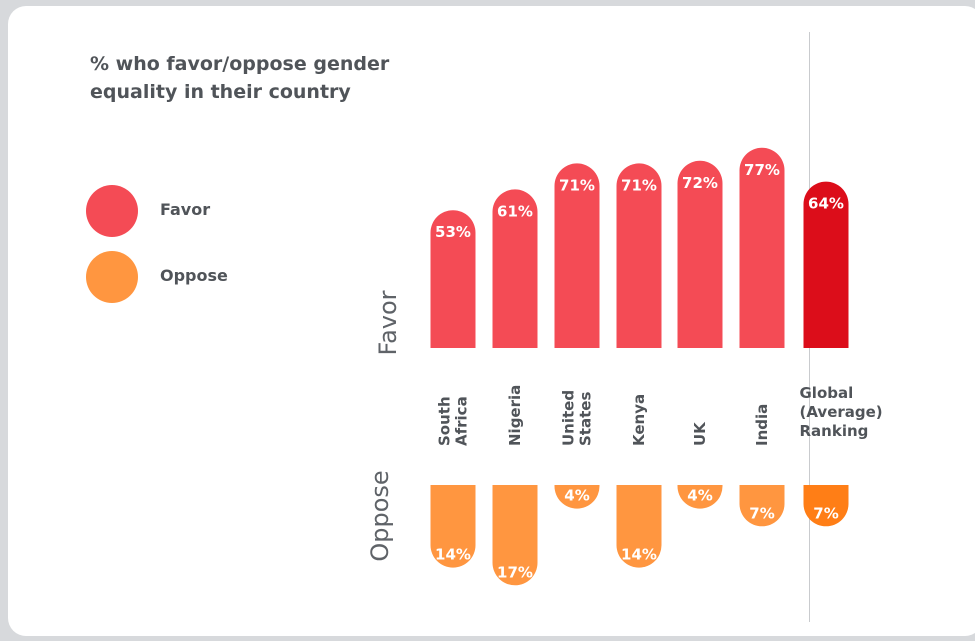 This screenshot has width=975, height=641. I want to click on category-label-india: India, so click(762, 425).